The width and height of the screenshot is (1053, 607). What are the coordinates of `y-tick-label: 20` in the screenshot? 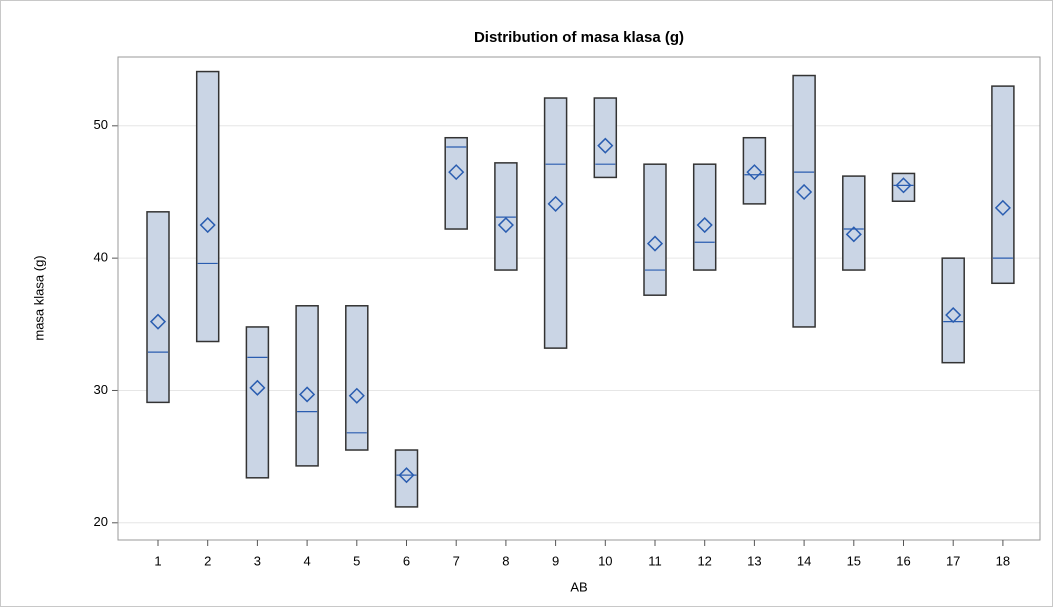 It's located at (101, 521).